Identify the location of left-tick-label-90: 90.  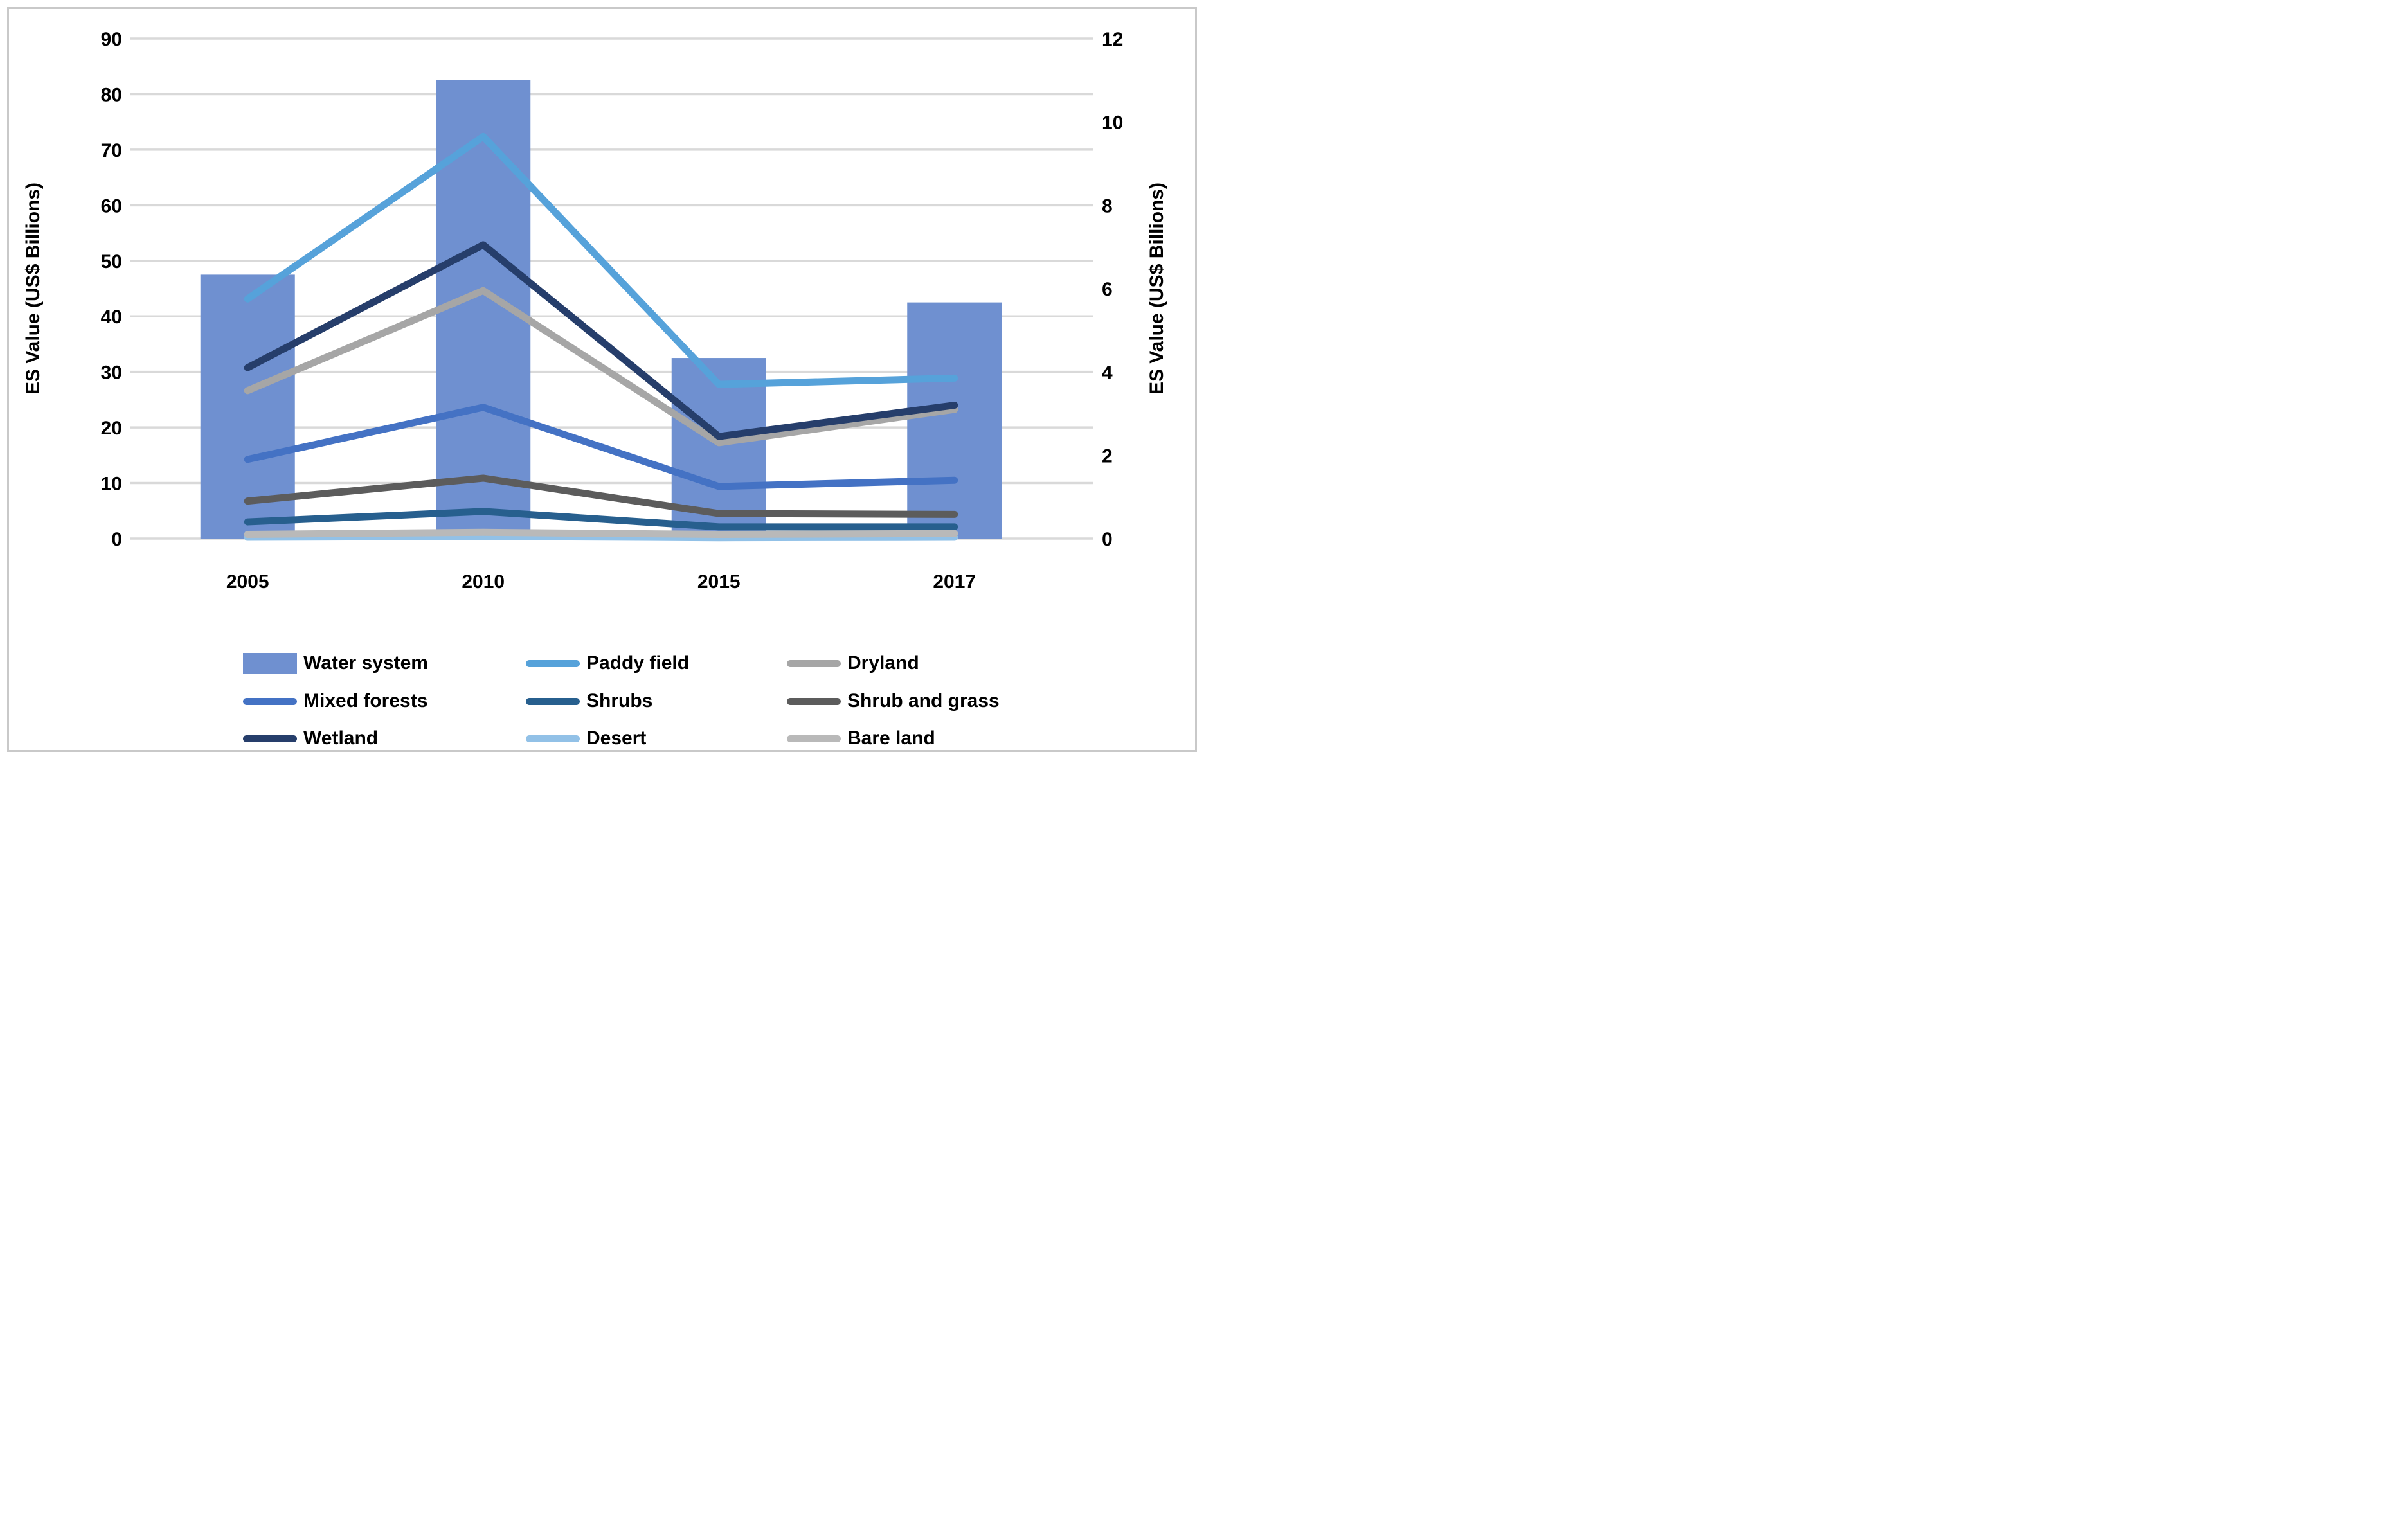
(112, 39).